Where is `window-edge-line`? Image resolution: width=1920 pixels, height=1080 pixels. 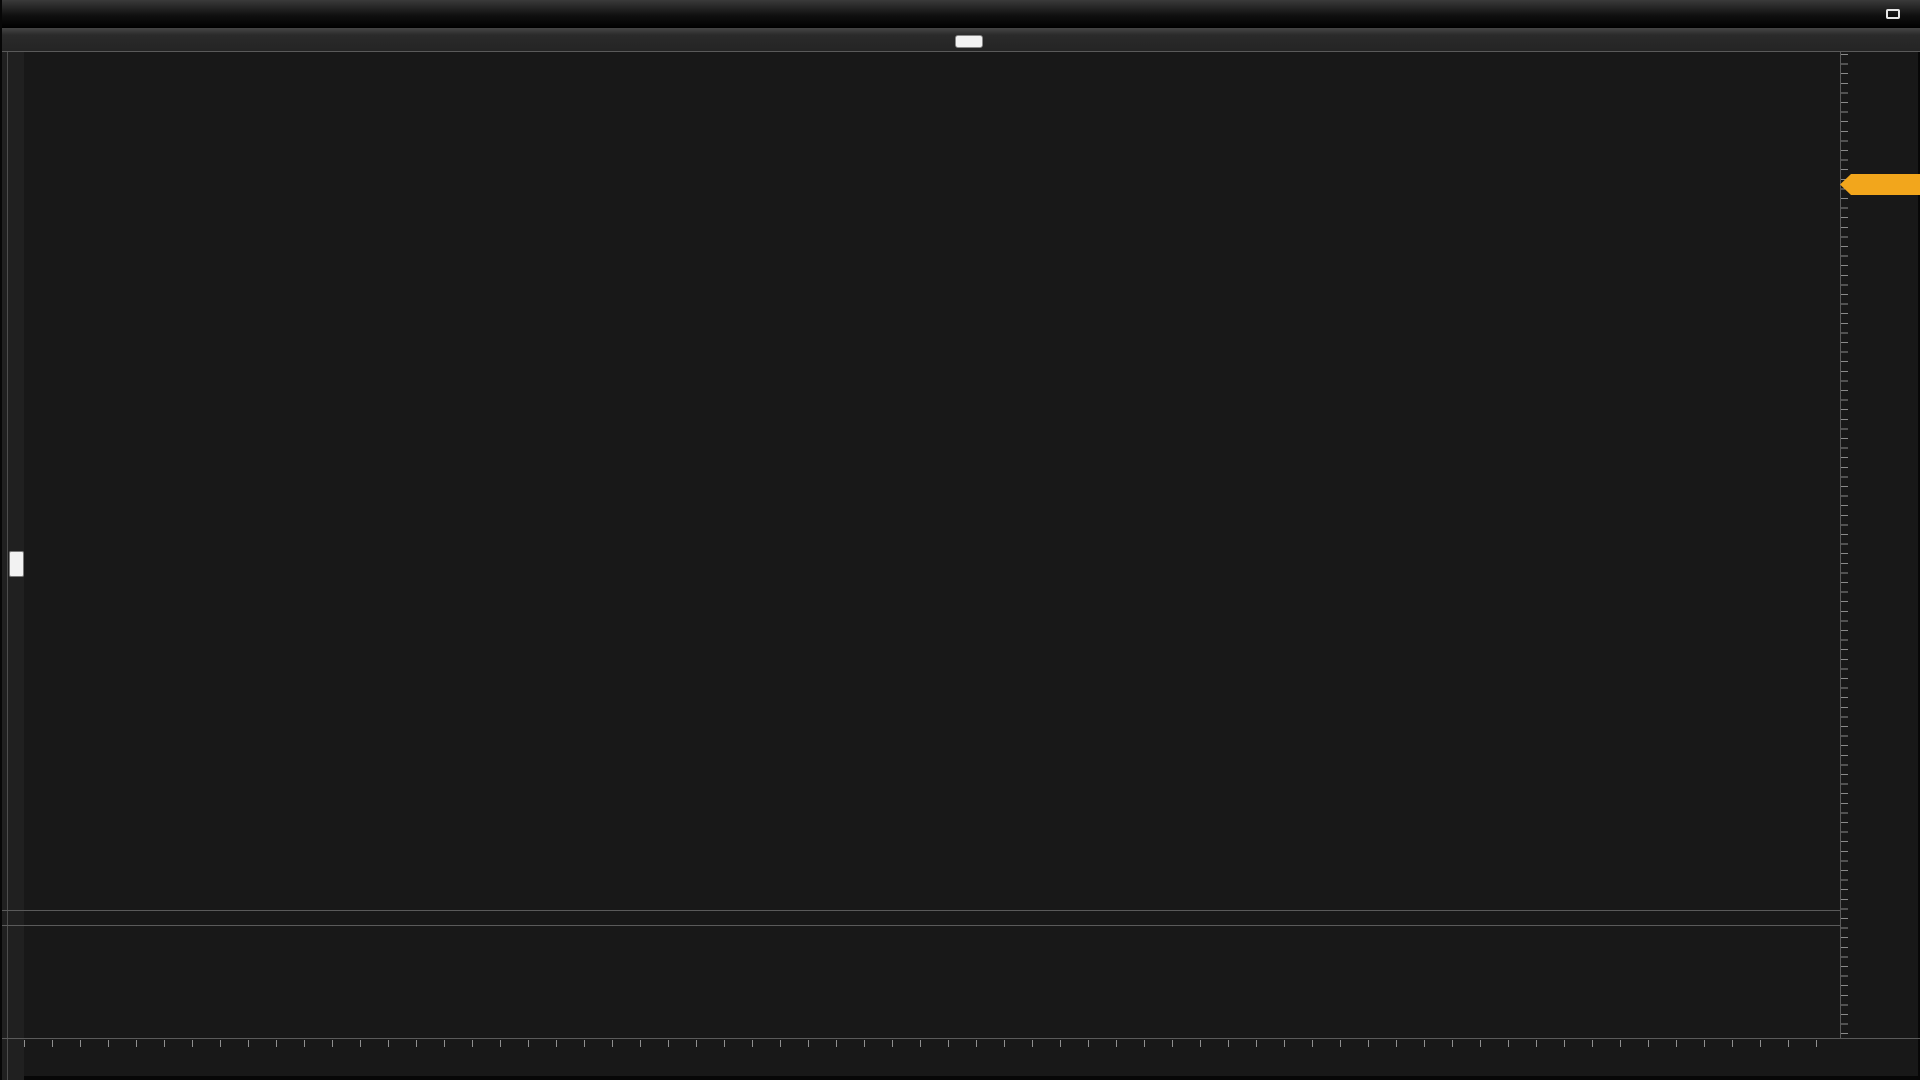 window-edge-line is located at coordinates (7, 566).